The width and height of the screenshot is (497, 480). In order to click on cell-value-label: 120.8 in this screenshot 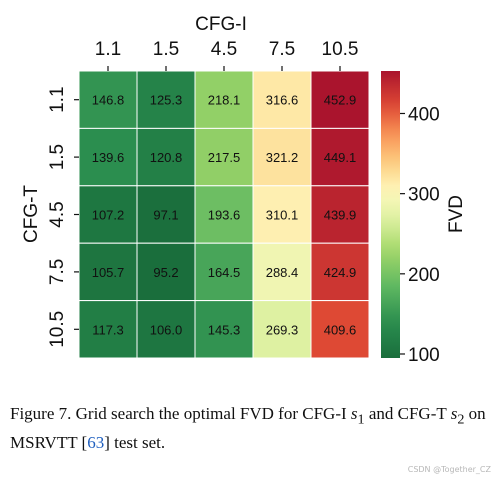, I will do `click(166, 157)`.